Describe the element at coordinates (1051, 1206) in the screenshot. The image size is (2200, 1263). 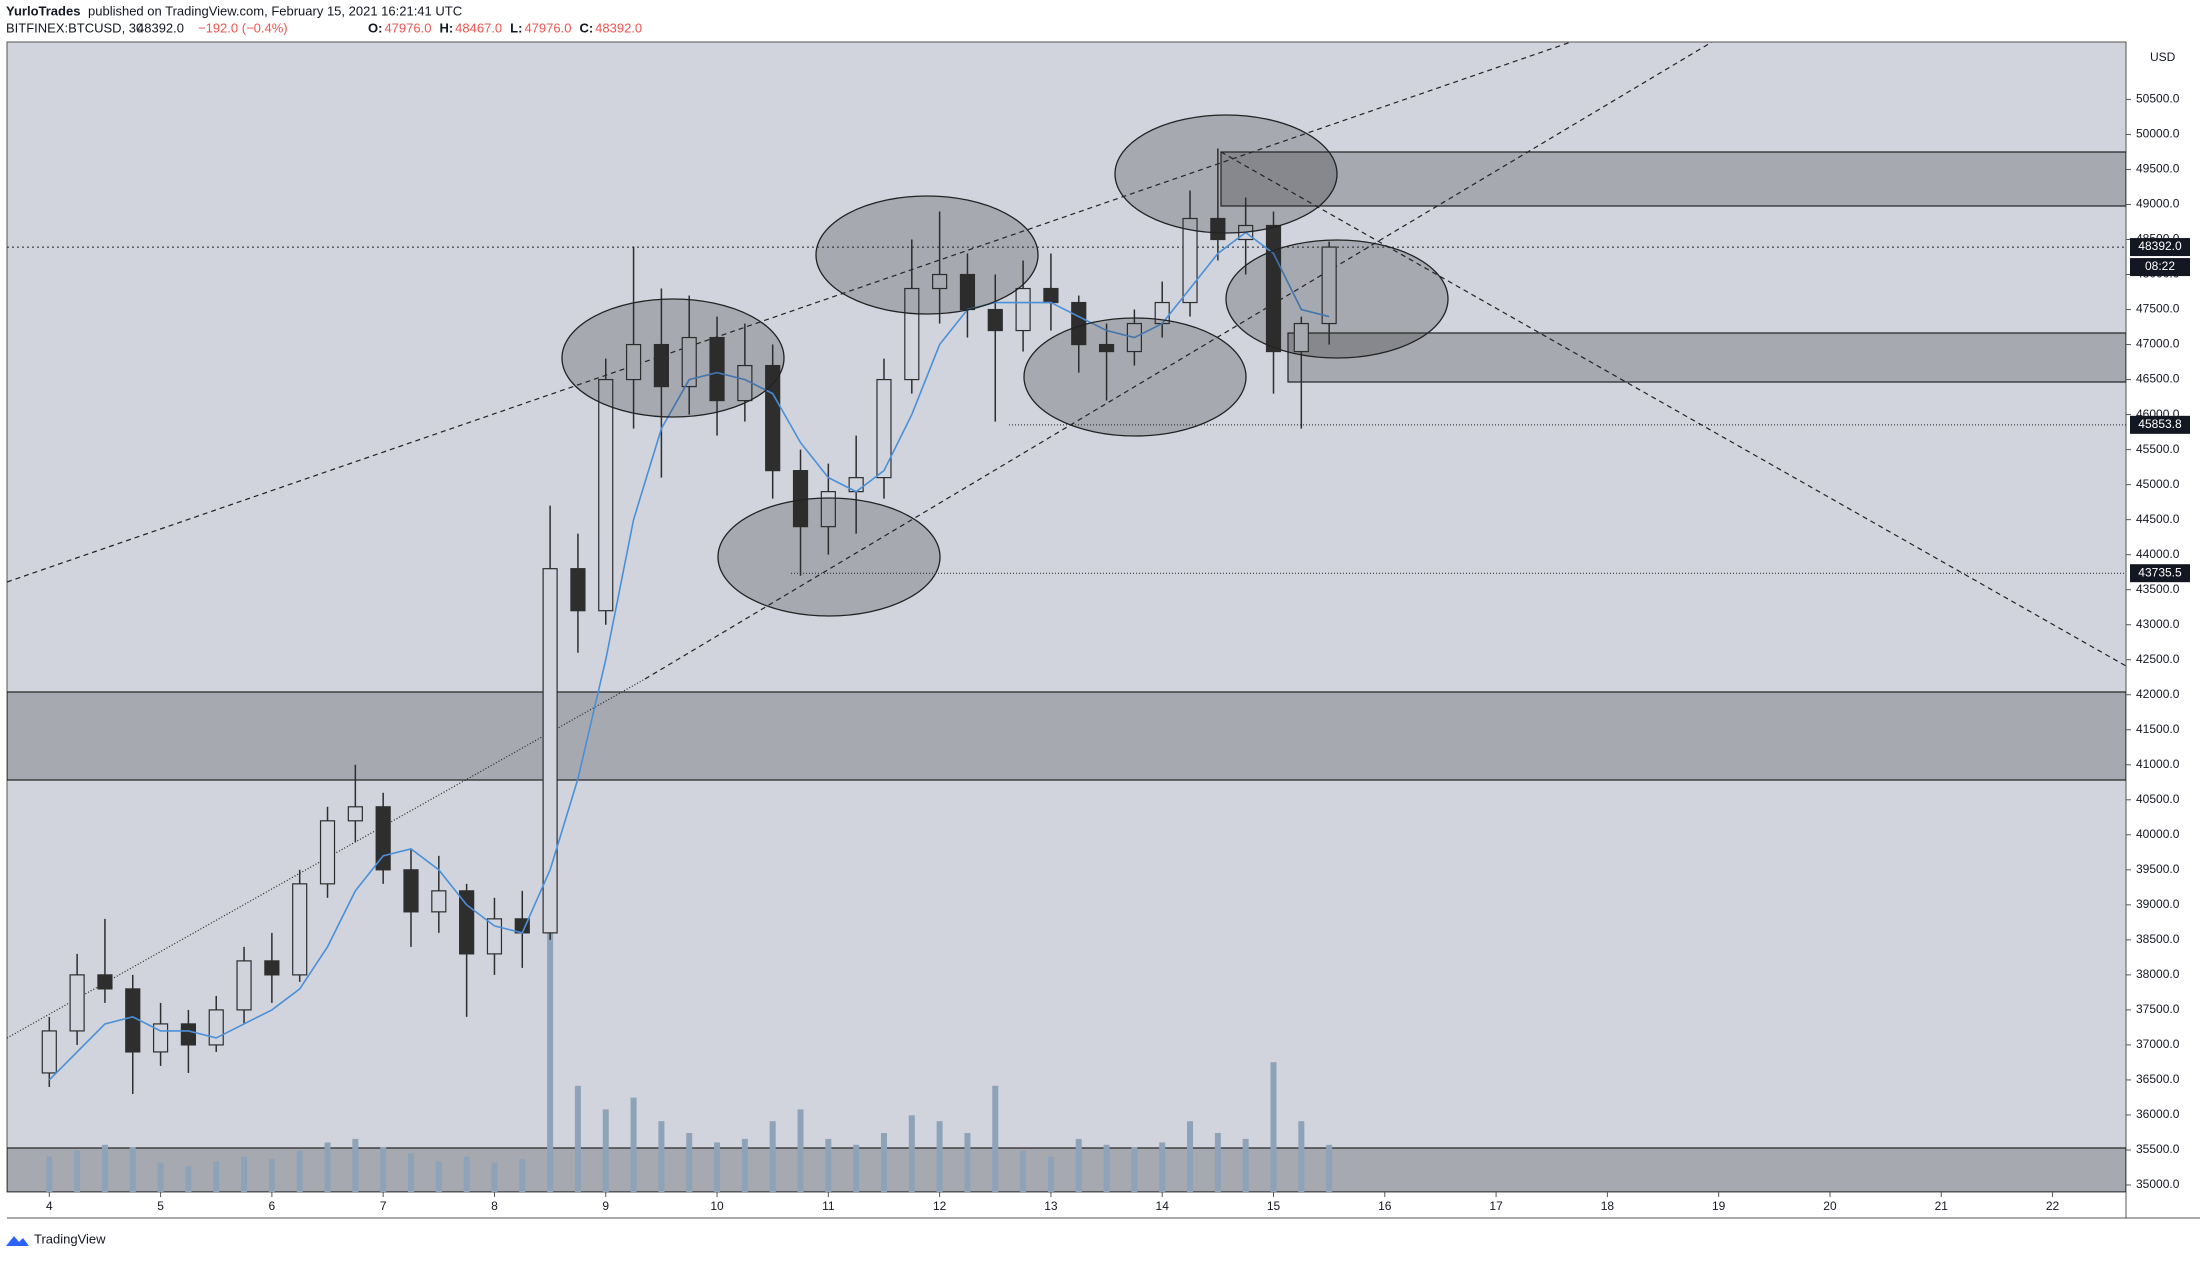
I see `x-tick-label: 13` at that location.